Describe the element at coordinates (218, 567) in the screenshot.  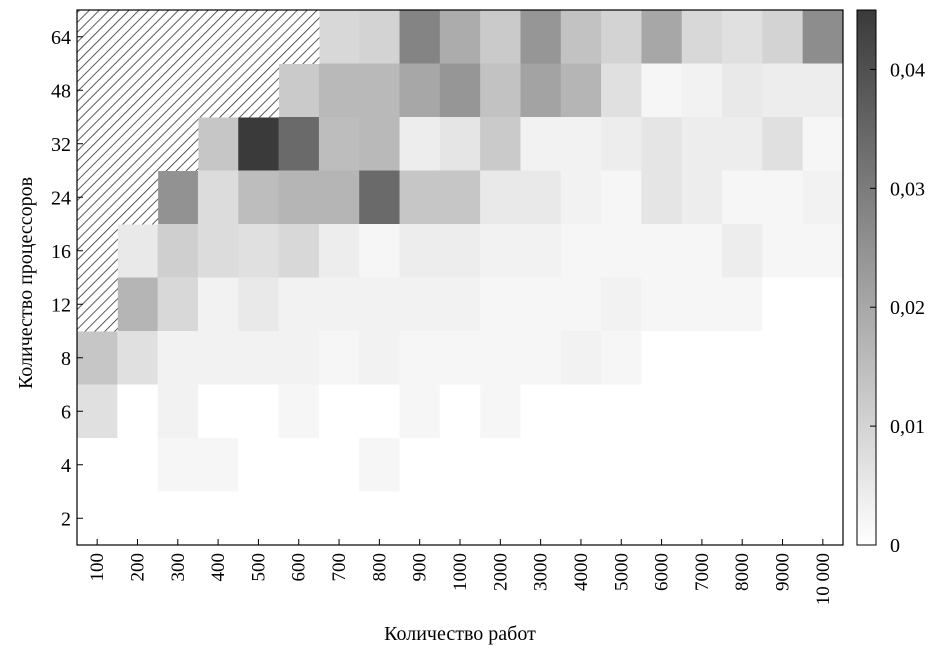
I see `x-tick-label: 400` at that location.